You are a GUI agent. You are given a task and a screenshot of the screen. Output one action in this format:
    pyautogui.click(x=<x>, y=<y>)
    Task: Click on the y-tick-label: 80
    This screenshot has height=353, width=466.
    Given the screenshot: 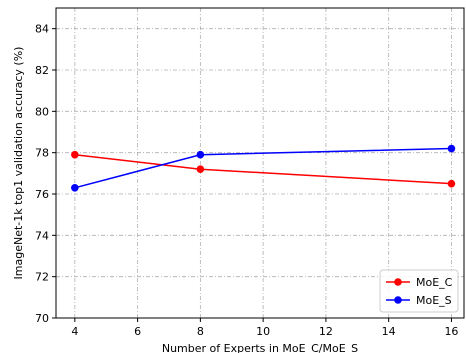 What is the action you would take?
    pyautogui.click(x=42, y=111)
    